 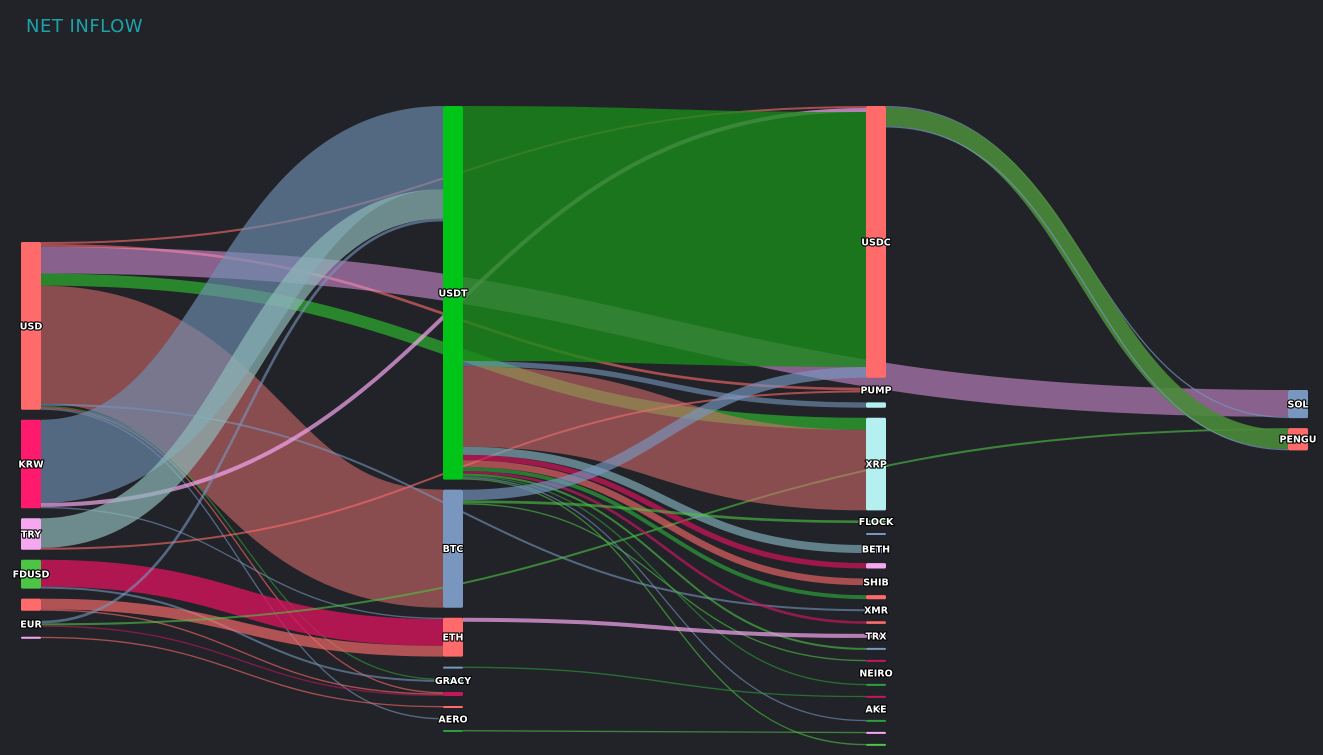 I want to click on node-label-eur: EUR, so click(x=31, y=624).